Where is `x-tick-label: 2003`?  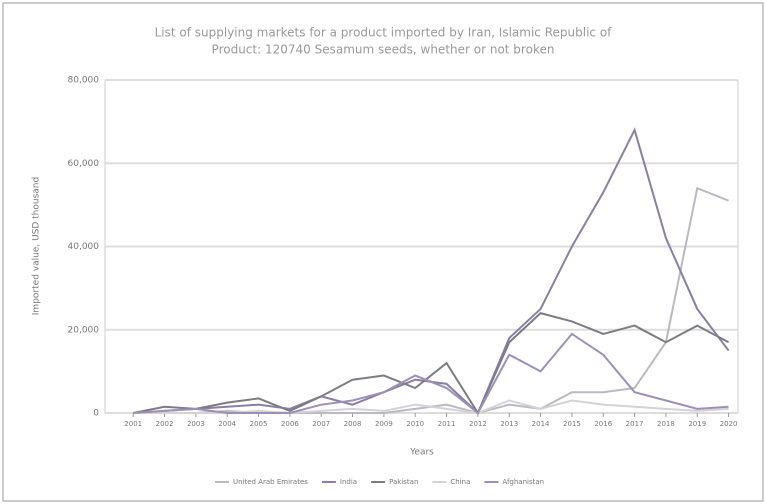
x-tick-label: 2003 is located at coordinates (196, 424).